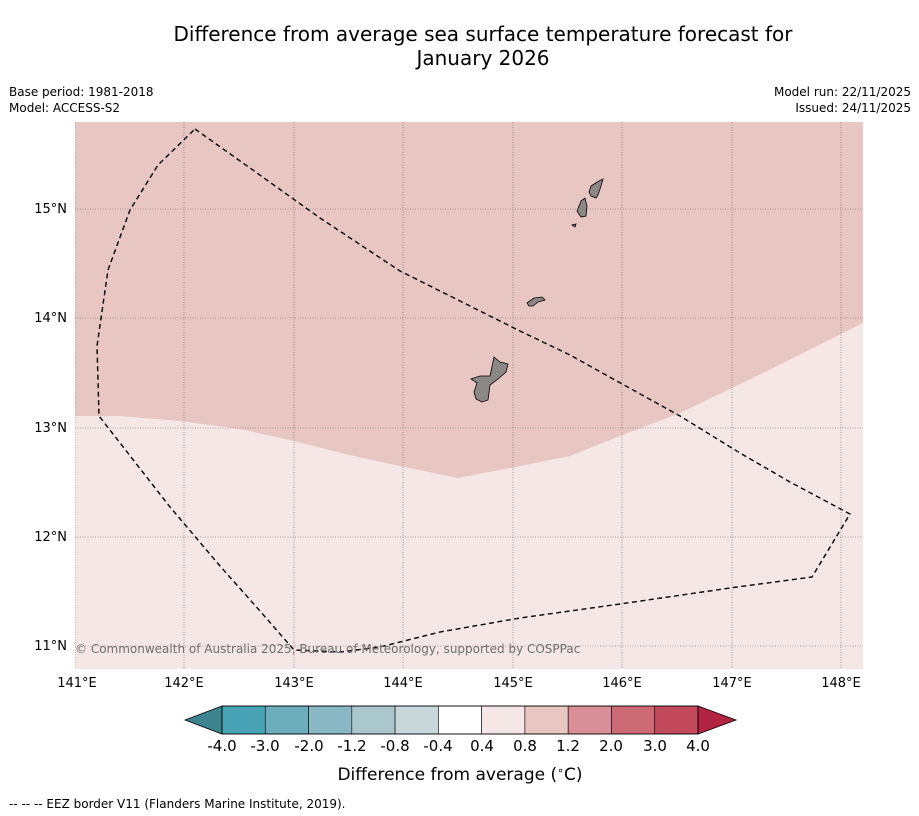 The height and width of the screenshot is (816, 919). What do you see at coordinates (482, 746) in the screenshot?
I see `colorbar-label: 0.4` at bounding box center [482, 746].